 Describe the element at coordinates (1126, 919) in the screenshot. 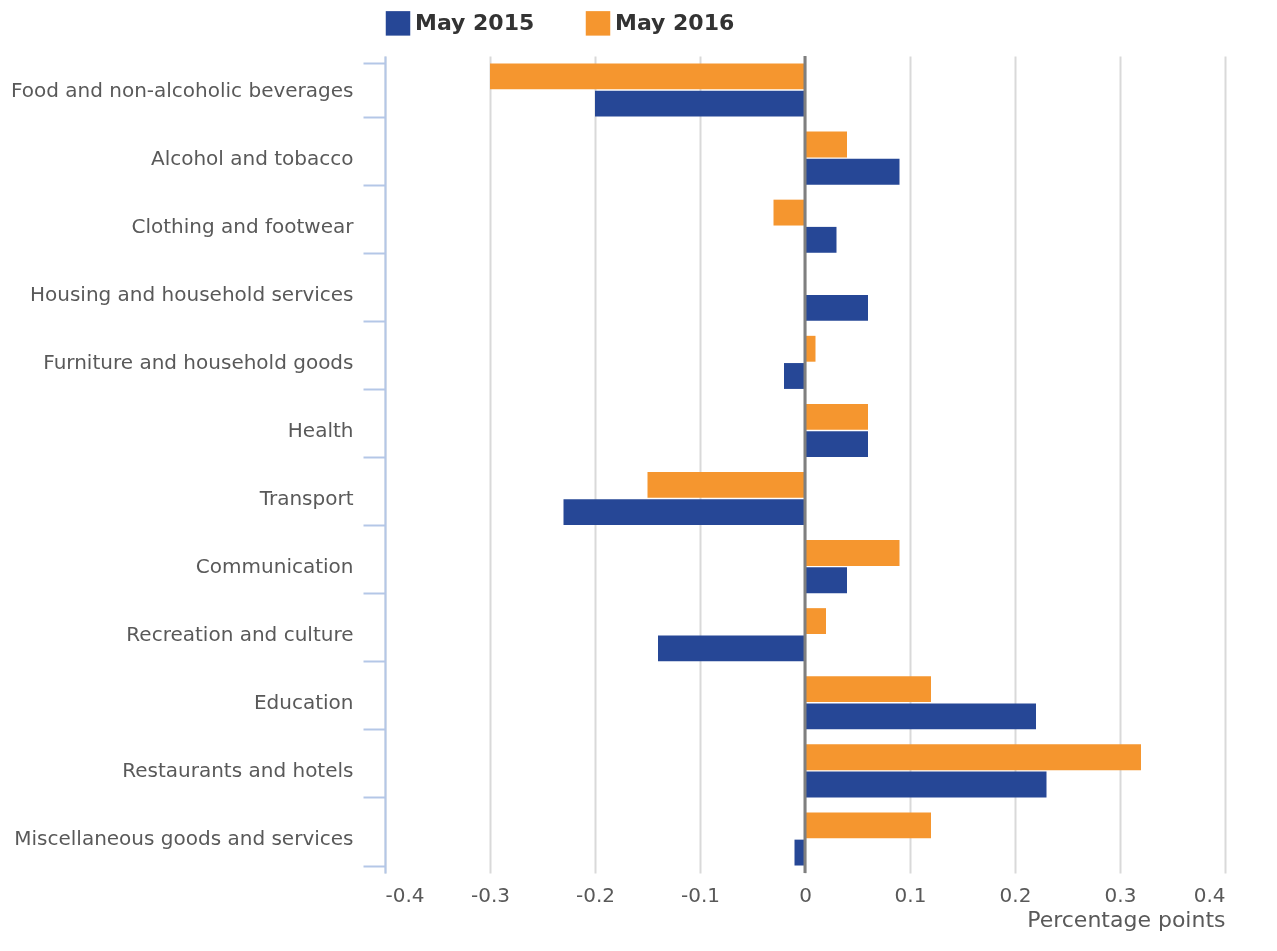

I see `x-axis-title: Percentage points` at that location.